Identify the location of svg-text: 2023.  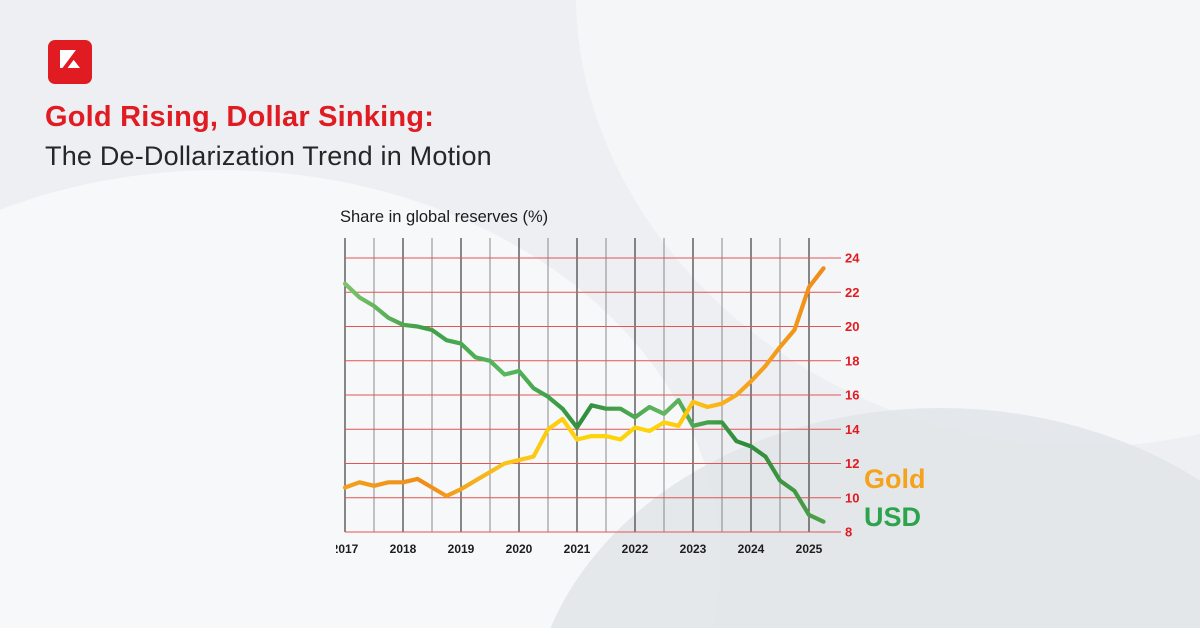
(693, 549).